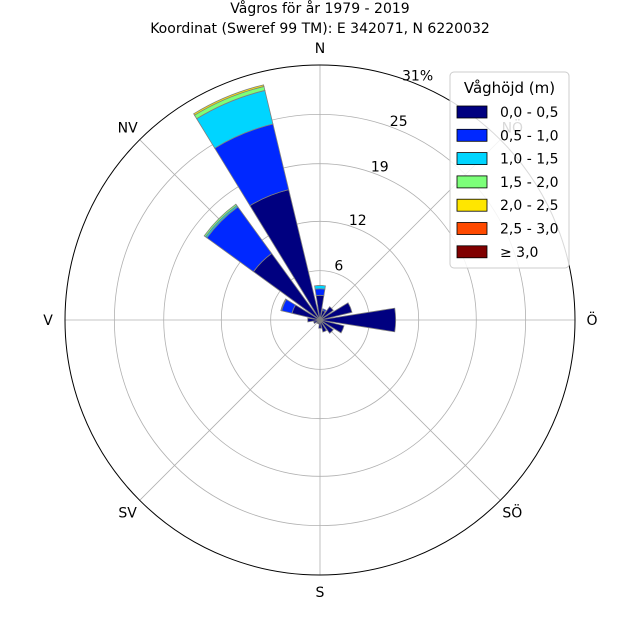 Image resolution: width=640 pixels, height=640 pixels. I want to click on bar-ÖSÖ-bin-0, so click(332, 326).